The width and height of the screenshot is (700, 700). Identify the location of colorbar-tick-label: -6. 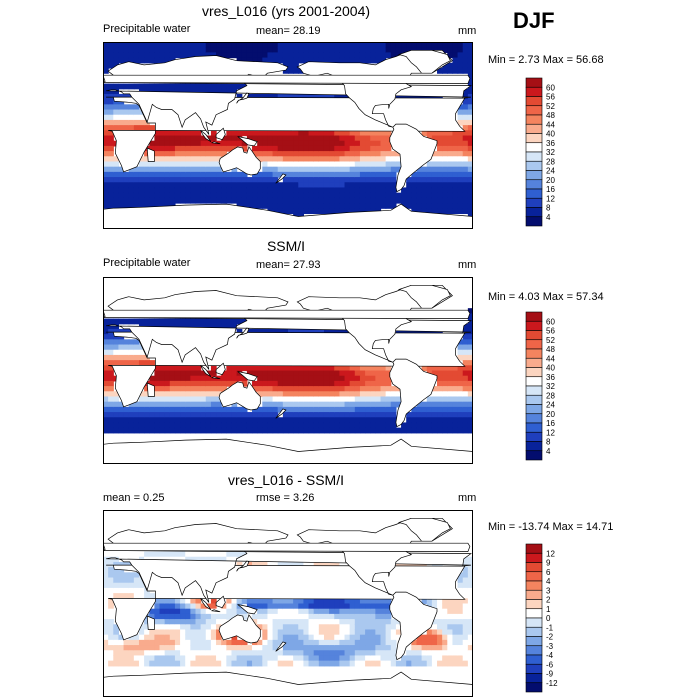
(550, 664).